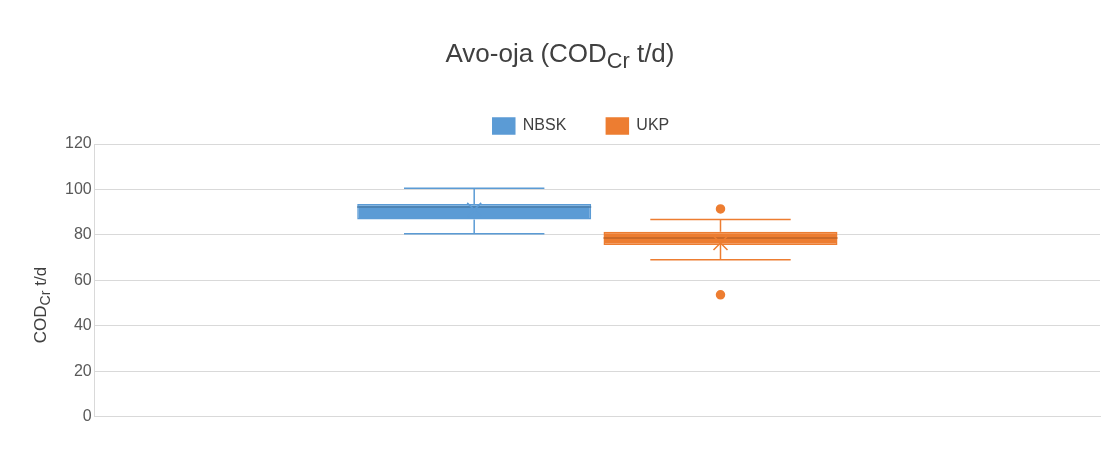  Describe the element at coordinates (82, 234) in the screenshot. I see `y-tick-label: 80` at that location.